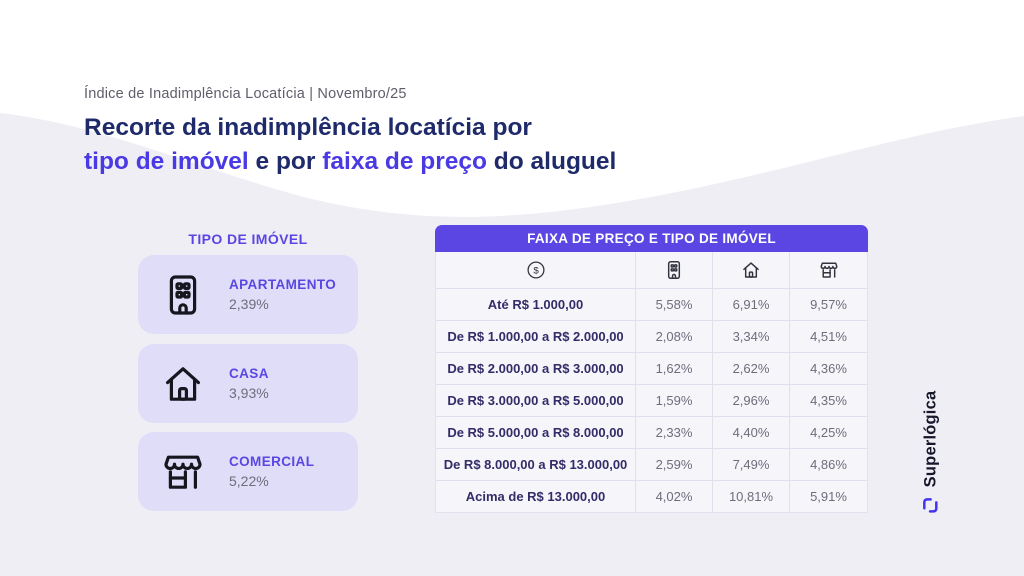  I want to click on rate-cell-casa: 4,40%, so click(751, 432).